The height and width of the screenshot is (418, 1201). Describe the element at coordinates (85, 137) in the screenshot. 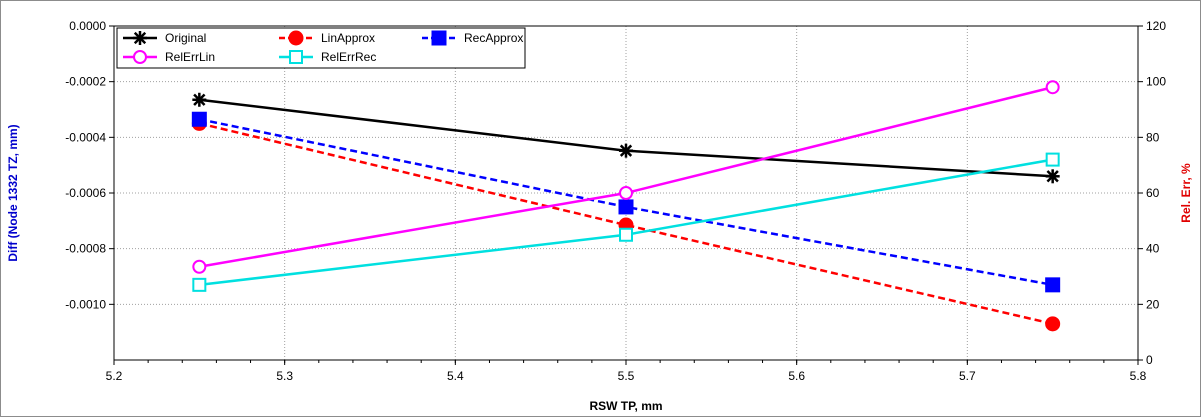

I see `y-left-tick-label: -0.0004` at that location.